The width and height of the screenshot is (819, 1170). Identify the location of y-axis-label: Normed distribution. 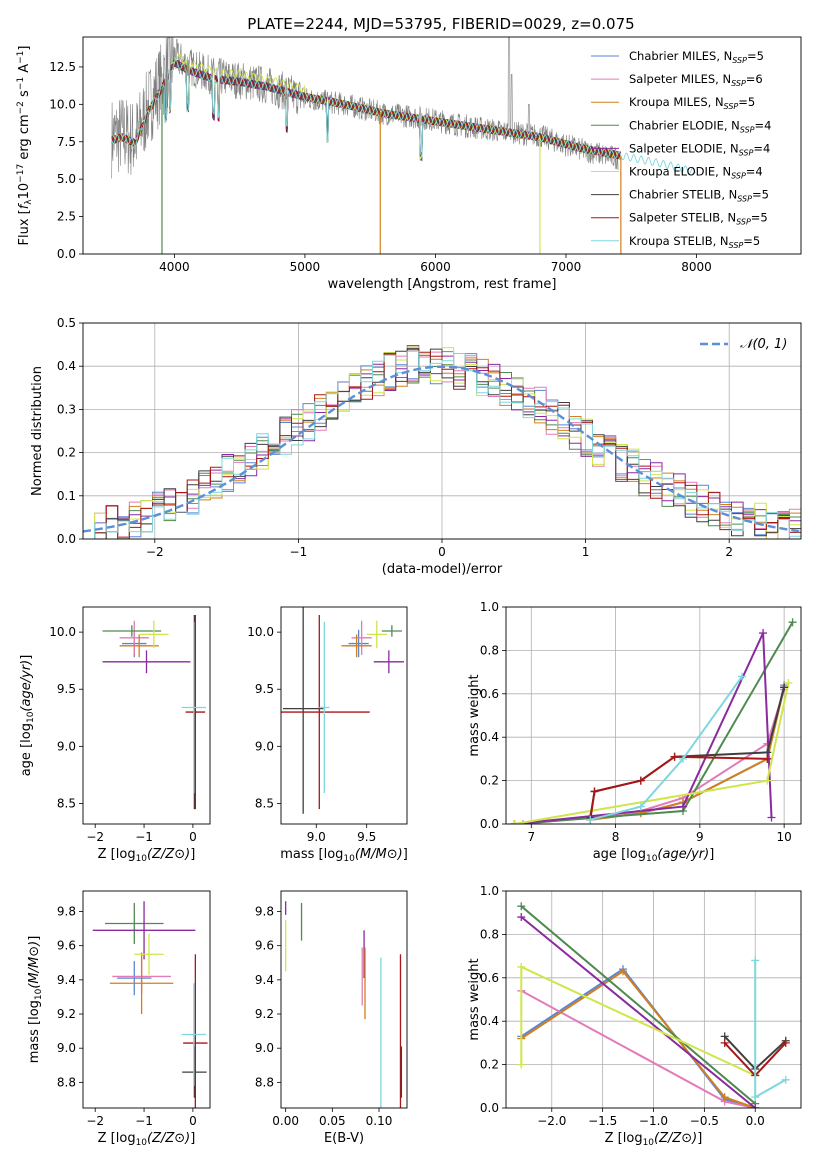
(37, 431).